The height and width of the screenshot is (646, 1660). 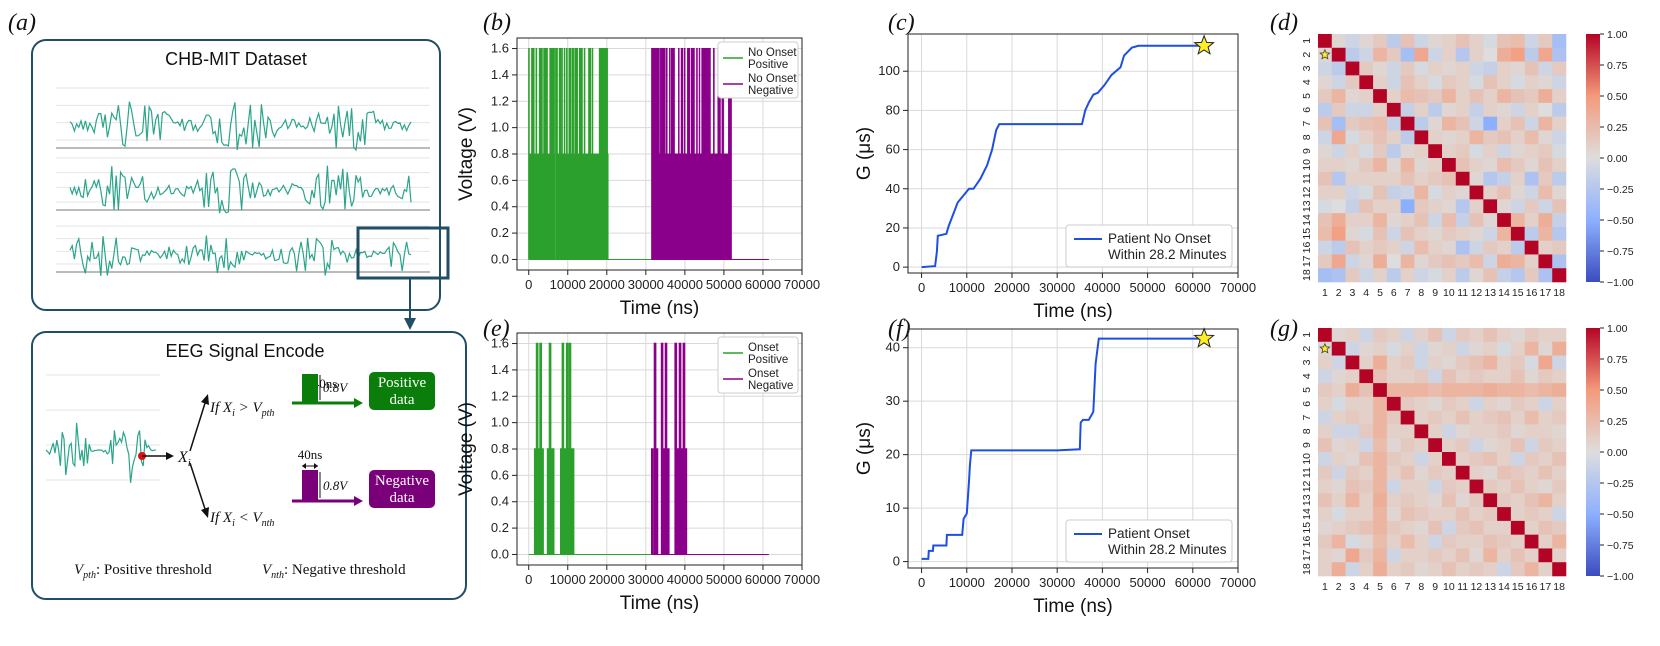 What do you see at coordinates (1307, 472) in the screenshot?
I see `heatmap-y-tick: 11` at bounding box center [1307, 472].